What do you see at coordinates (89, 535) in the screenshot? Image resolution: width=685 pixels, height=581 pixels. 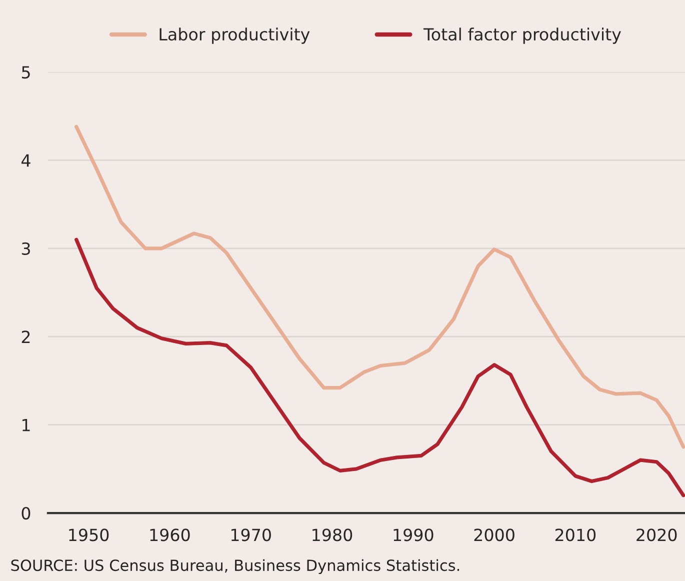 I see `x-tick-label: 1950` at bounding box center [89, 535].